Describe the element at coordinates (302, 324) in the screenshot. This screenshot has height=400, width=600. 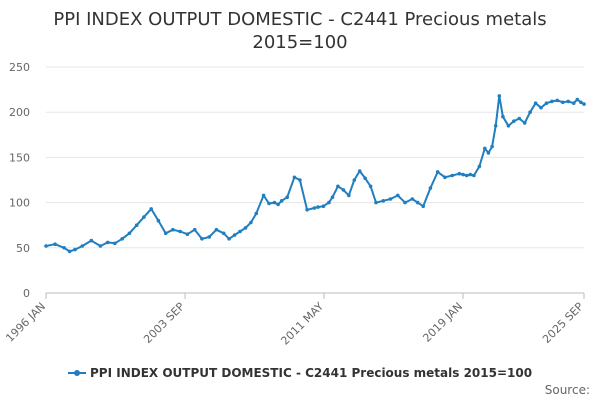
I see `x-tick-label: 2011 MAY` at that location.